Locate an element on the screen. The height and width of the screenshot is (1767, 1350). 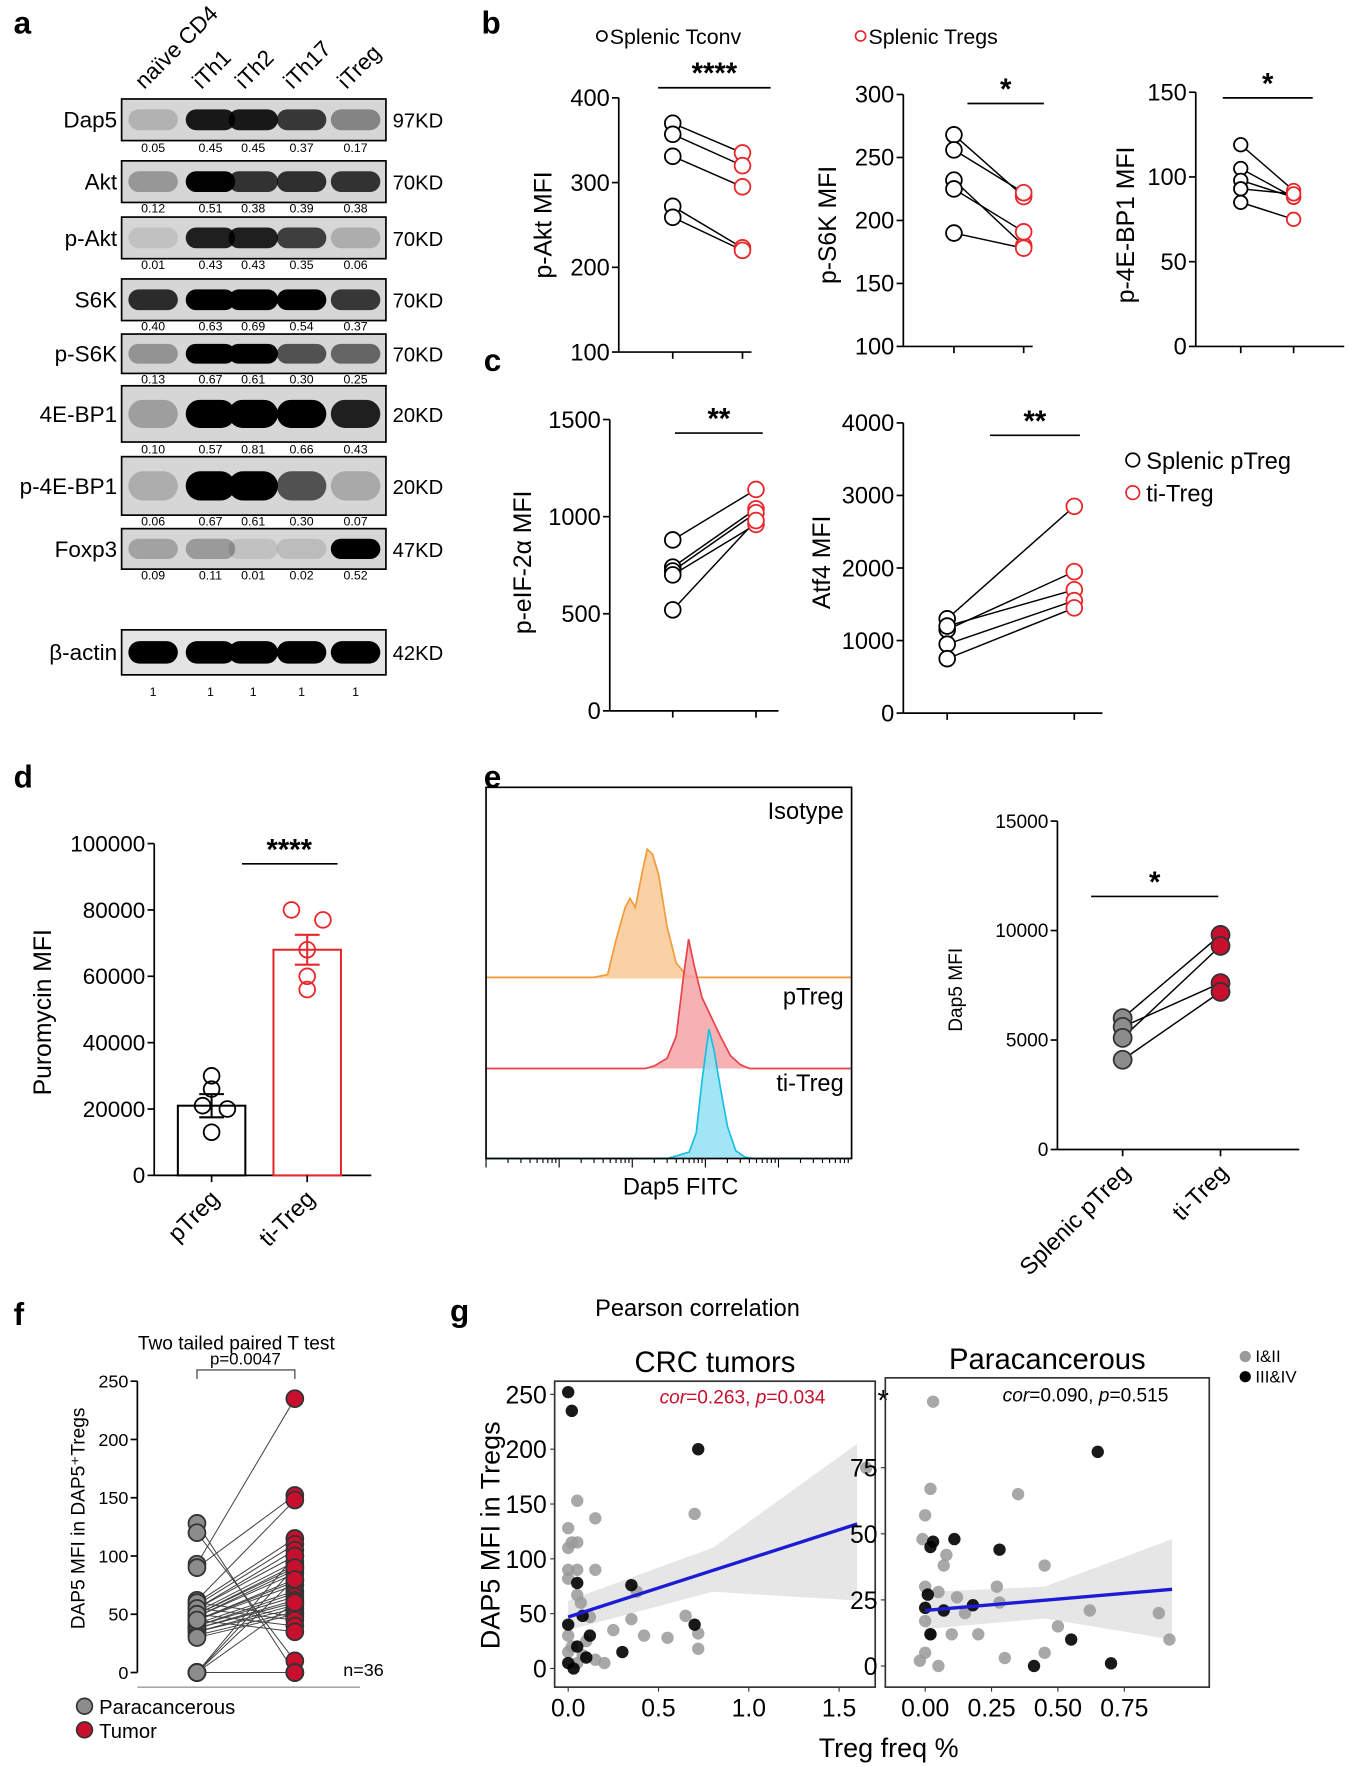
annotation-part: p is located at coordinates (761, 1398).